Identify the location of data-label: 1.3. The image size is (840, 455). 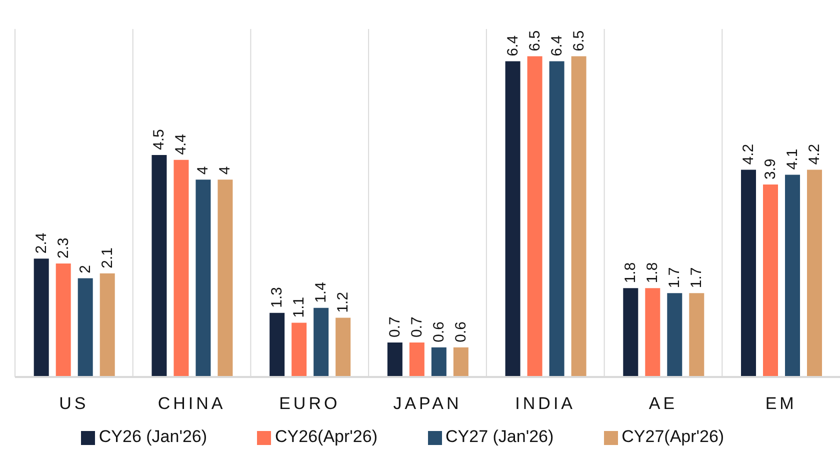
(277, 297).